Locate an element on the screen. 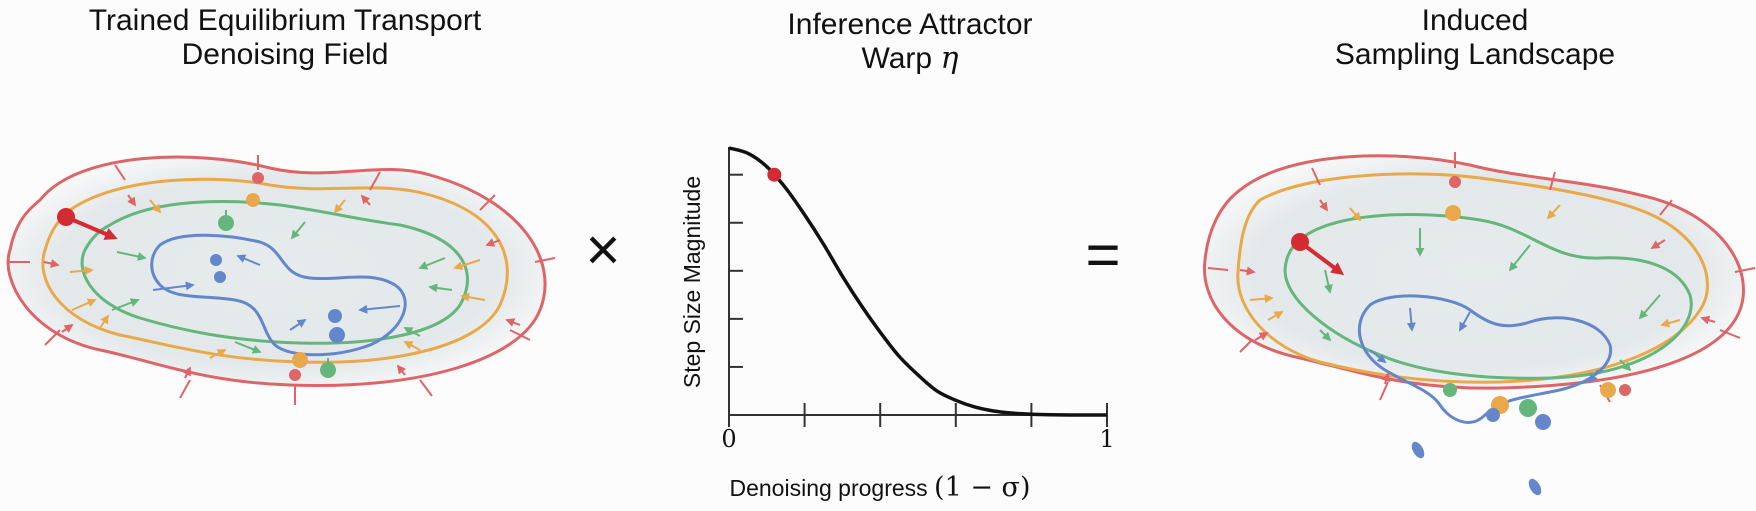 The width and height of the screenshot is (1756, 511). middle-title-line2: Warp η is located at coordinates (910, 59).